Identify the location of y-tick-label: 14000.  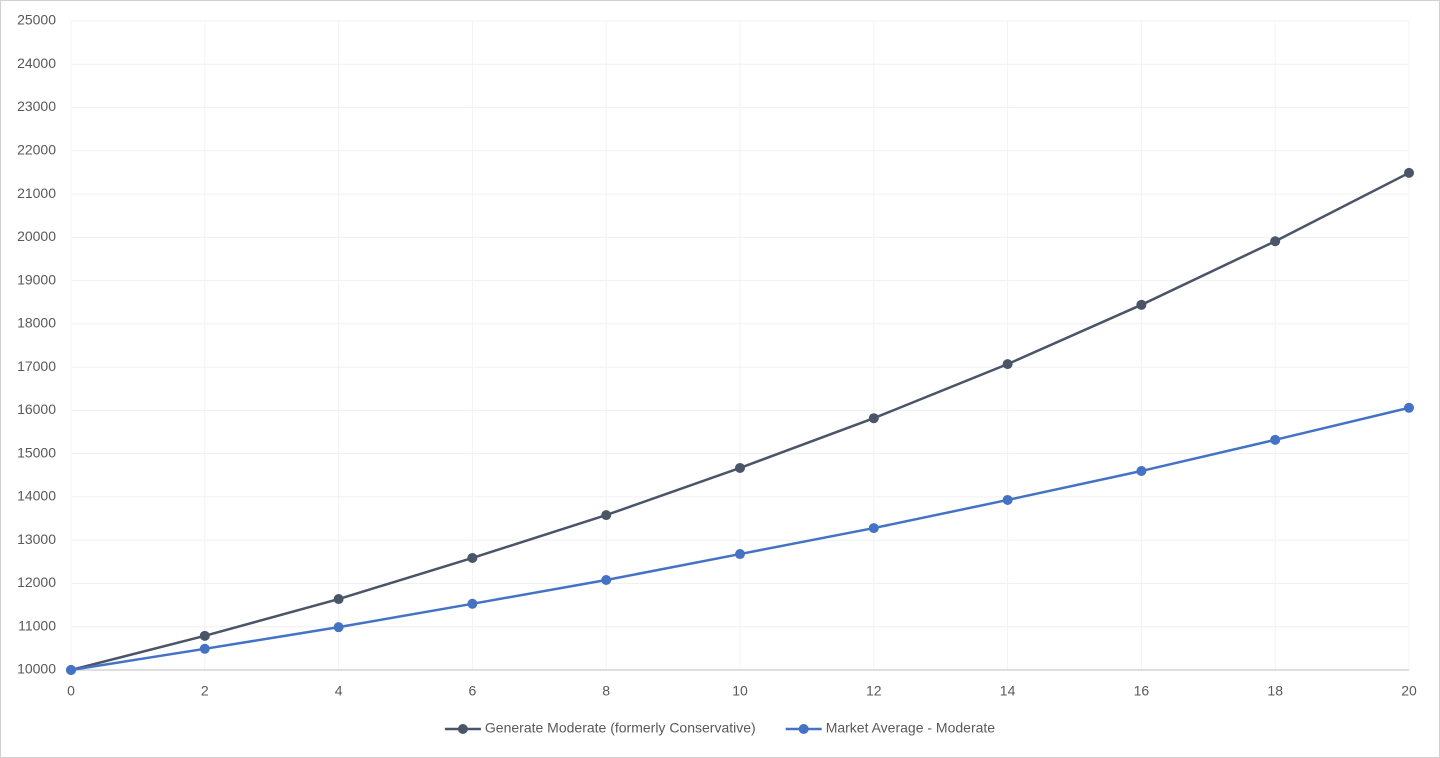
(36, 496).